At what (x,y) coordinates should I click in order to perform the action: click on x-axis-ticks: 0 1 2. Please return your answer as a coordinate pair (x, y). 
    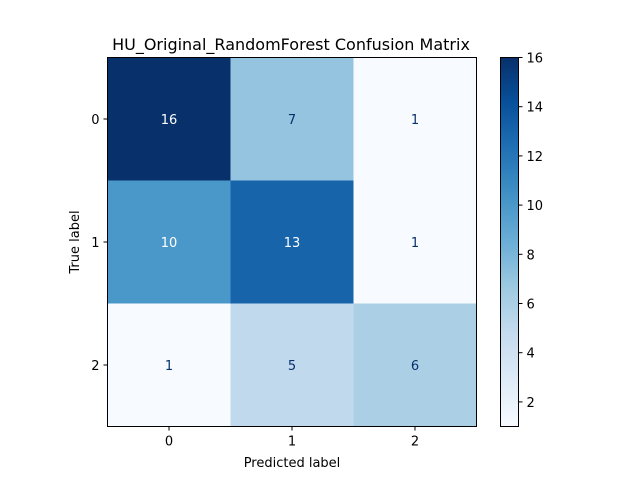
    Looking at the image, I should click on (292, 438).